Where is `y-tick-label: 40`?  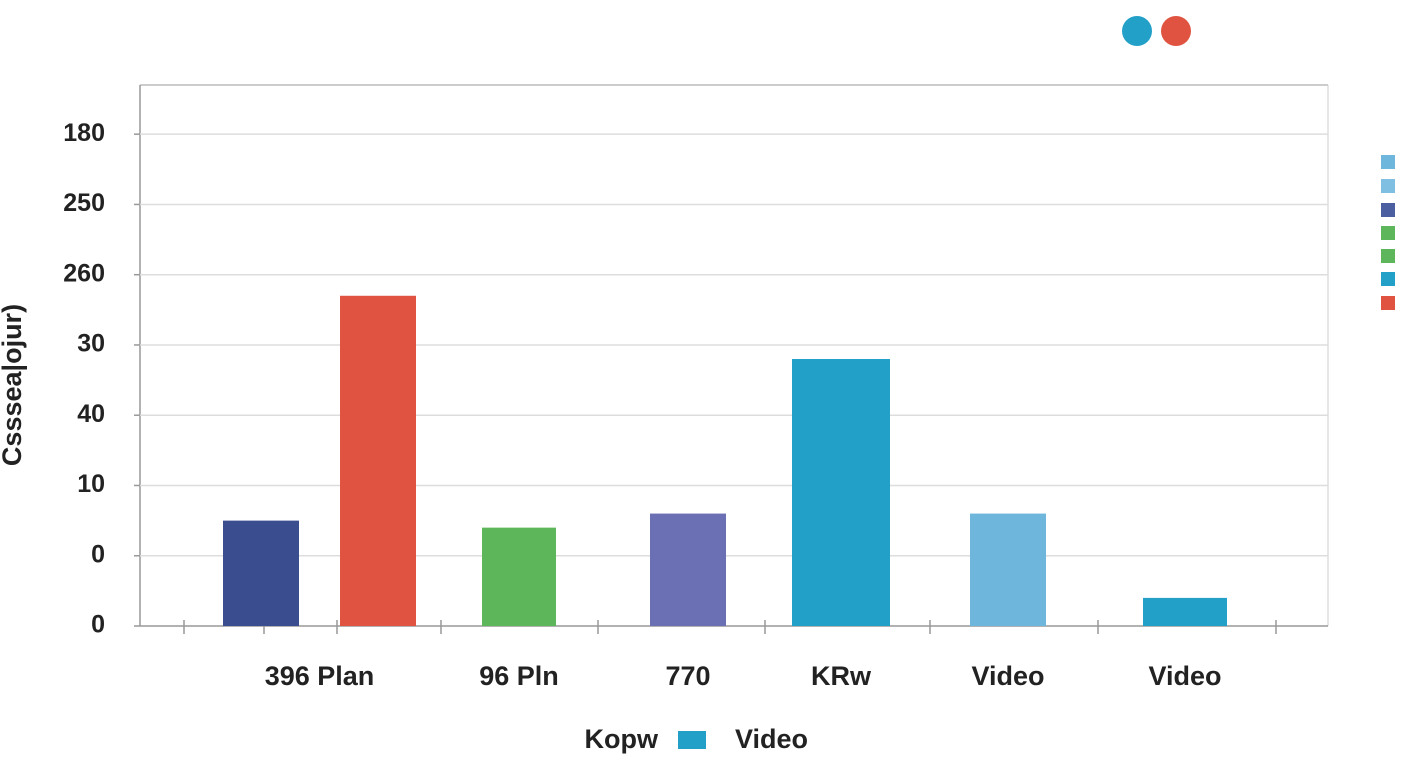 y-tick-label: 40 is located at coordinates (91, 414).